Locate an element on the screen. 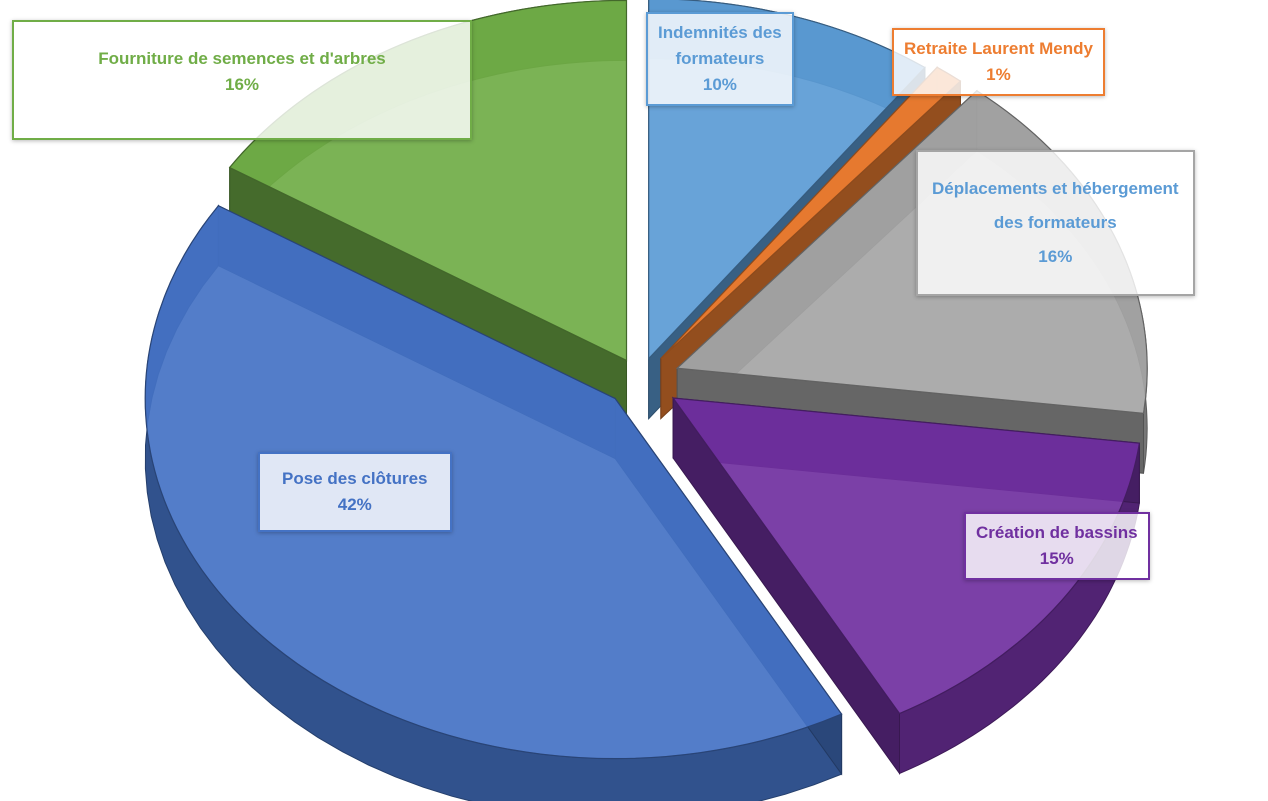 This screenshot has width=1268, height=801. slice-label-retraite: Retraite Laurent Mendy 1% is located at coordinates (998, 62).